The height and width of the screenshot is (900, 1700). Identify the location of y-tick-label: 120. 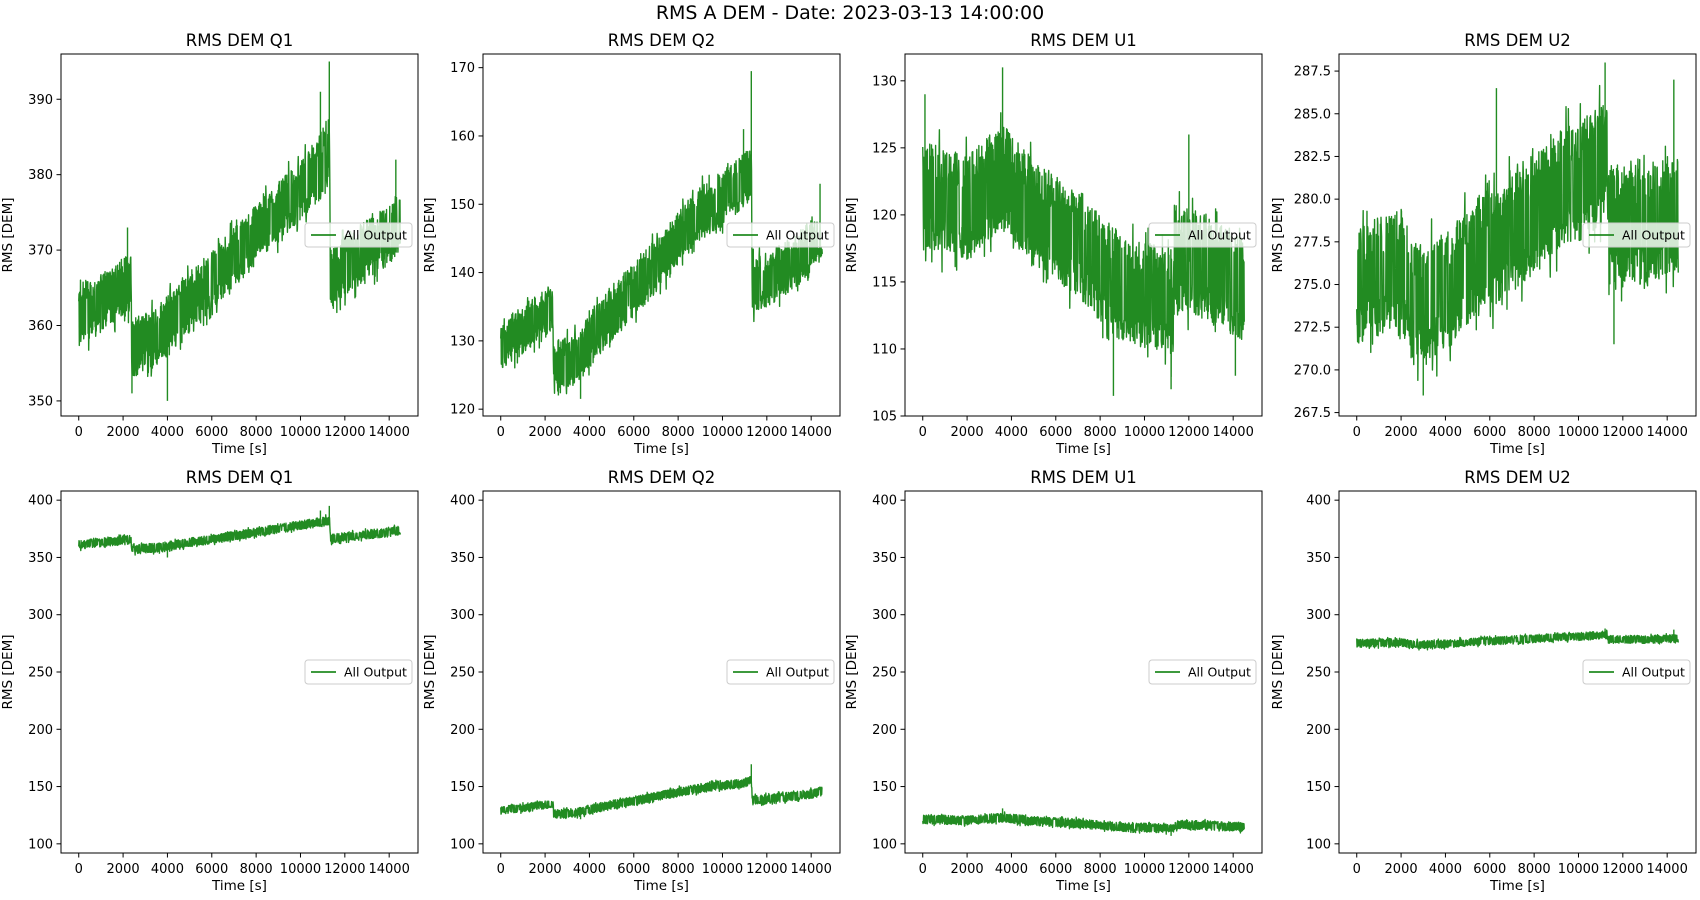
(884, 215).